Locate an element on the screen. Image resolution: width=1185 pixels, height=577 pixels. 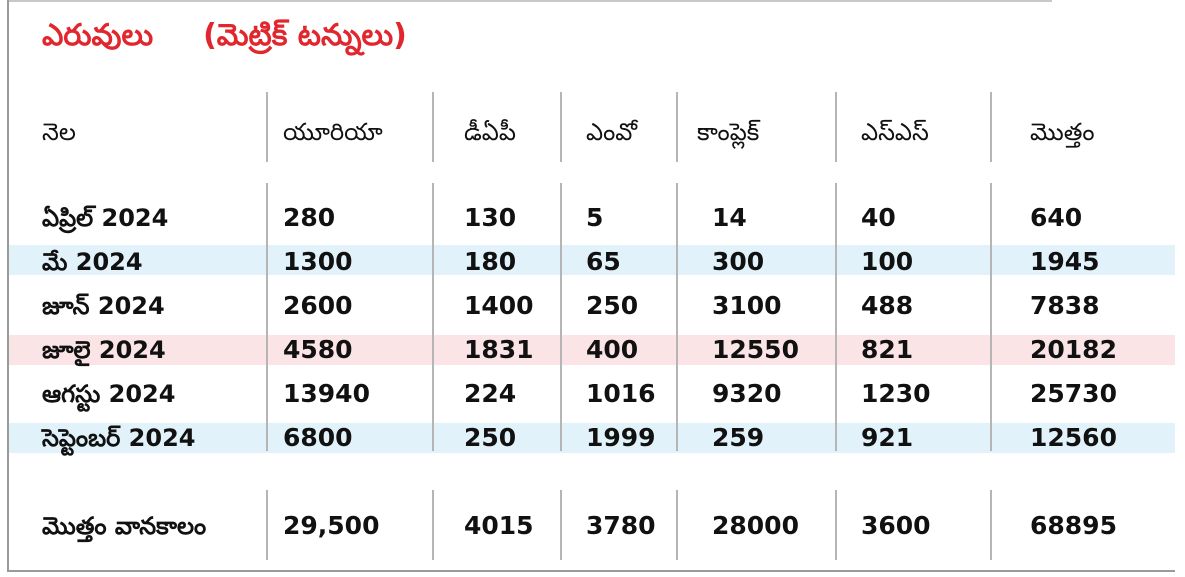
header-complex: కాంప్లెక్ is located at coordinates (728, 132).